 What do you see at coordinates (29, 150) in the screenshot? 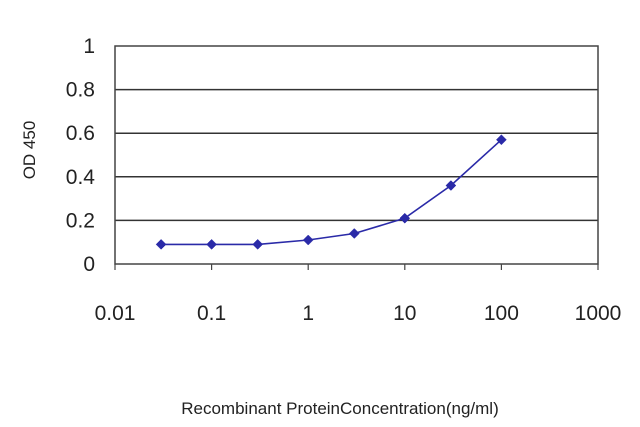
I see `y-axis-title: OD 450` at bounding box center [29, 150].